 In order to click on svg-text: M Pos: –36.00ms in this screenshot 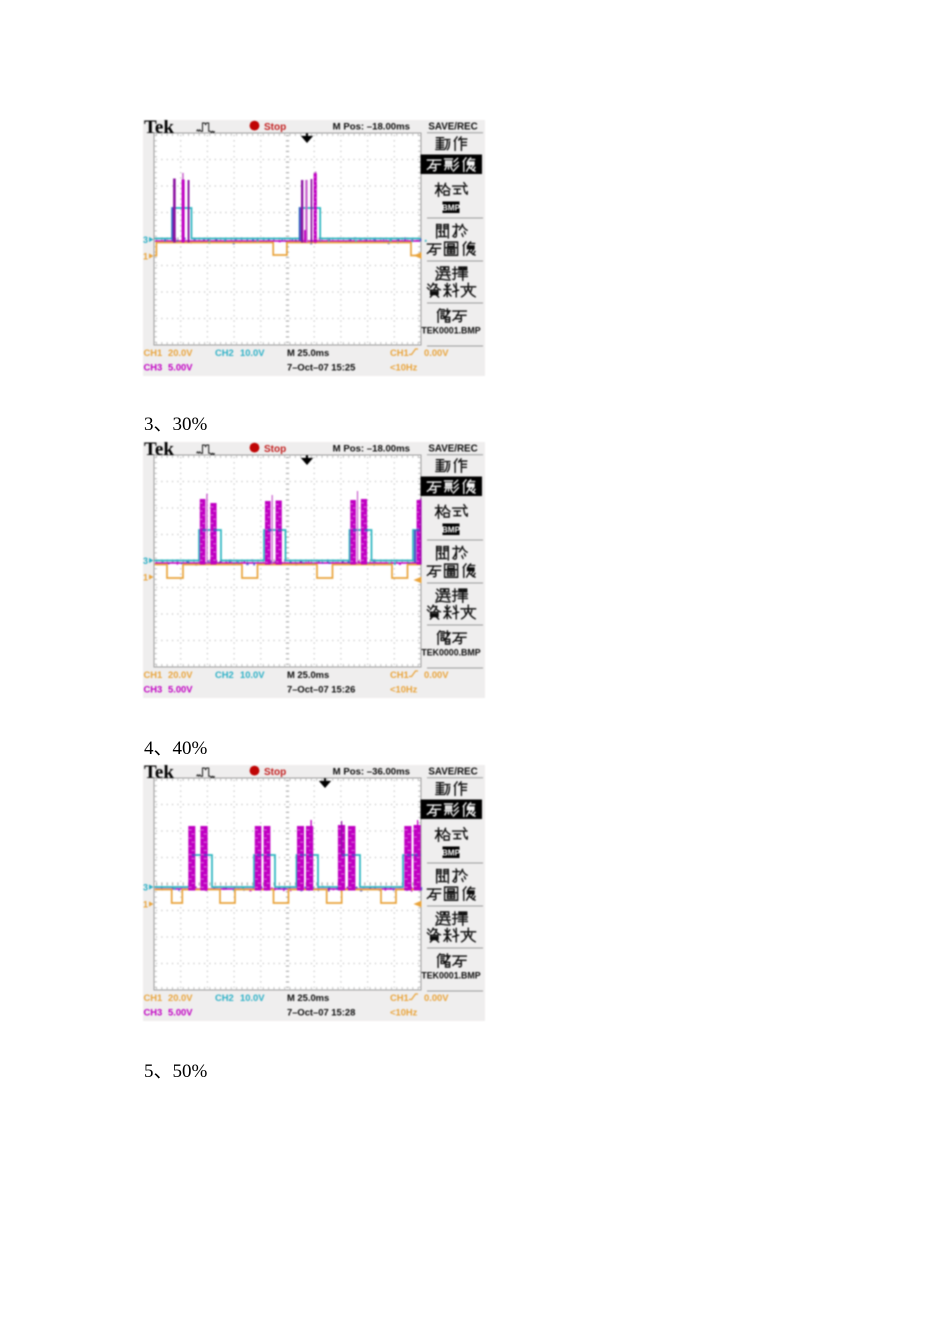, I will do `click(371, 771)`.